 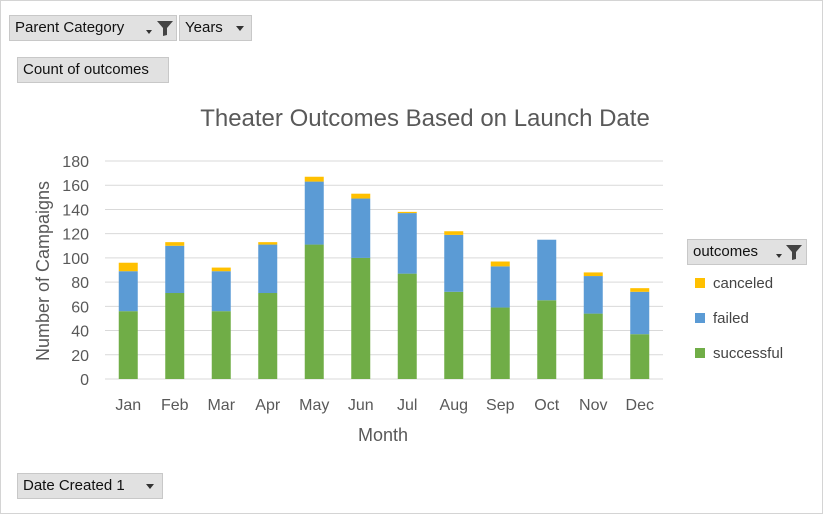 What do you see at coordinates (128, 345) in the screenshot?
I see `bar-successful-jan` at bounding box center [128, 345].